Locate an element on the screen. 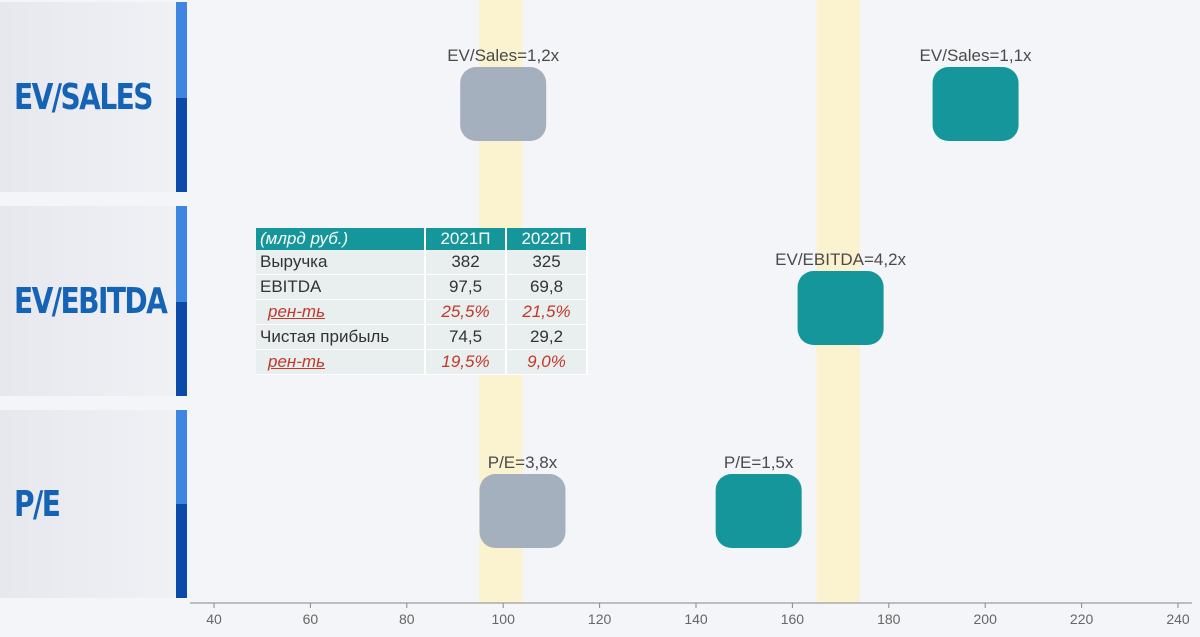 This screenshot has height=637, width=1200. table-header-row: (млрд руб.) 2021П 2022П is located at coordinates (422, 239).